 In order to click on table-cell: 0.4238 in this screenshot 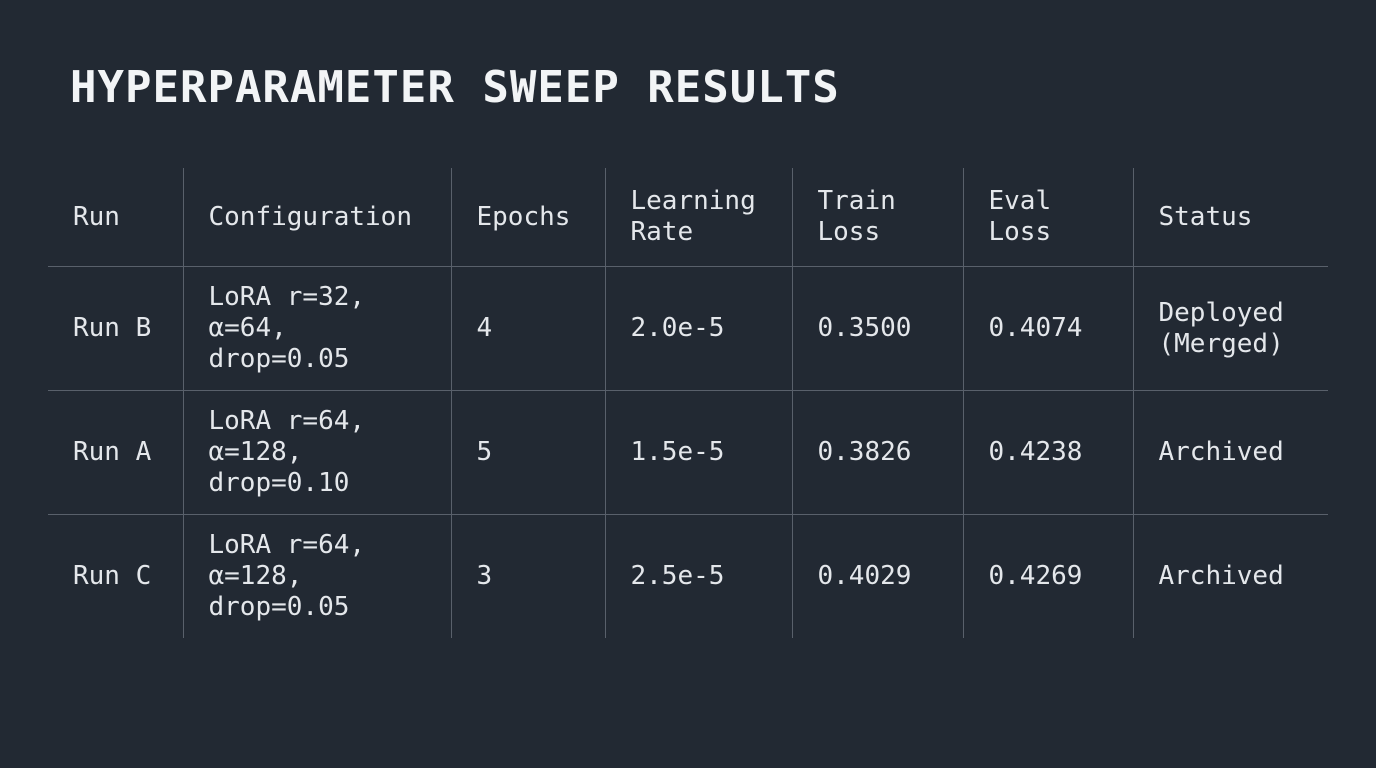, I will do `click(1047, 452)`.